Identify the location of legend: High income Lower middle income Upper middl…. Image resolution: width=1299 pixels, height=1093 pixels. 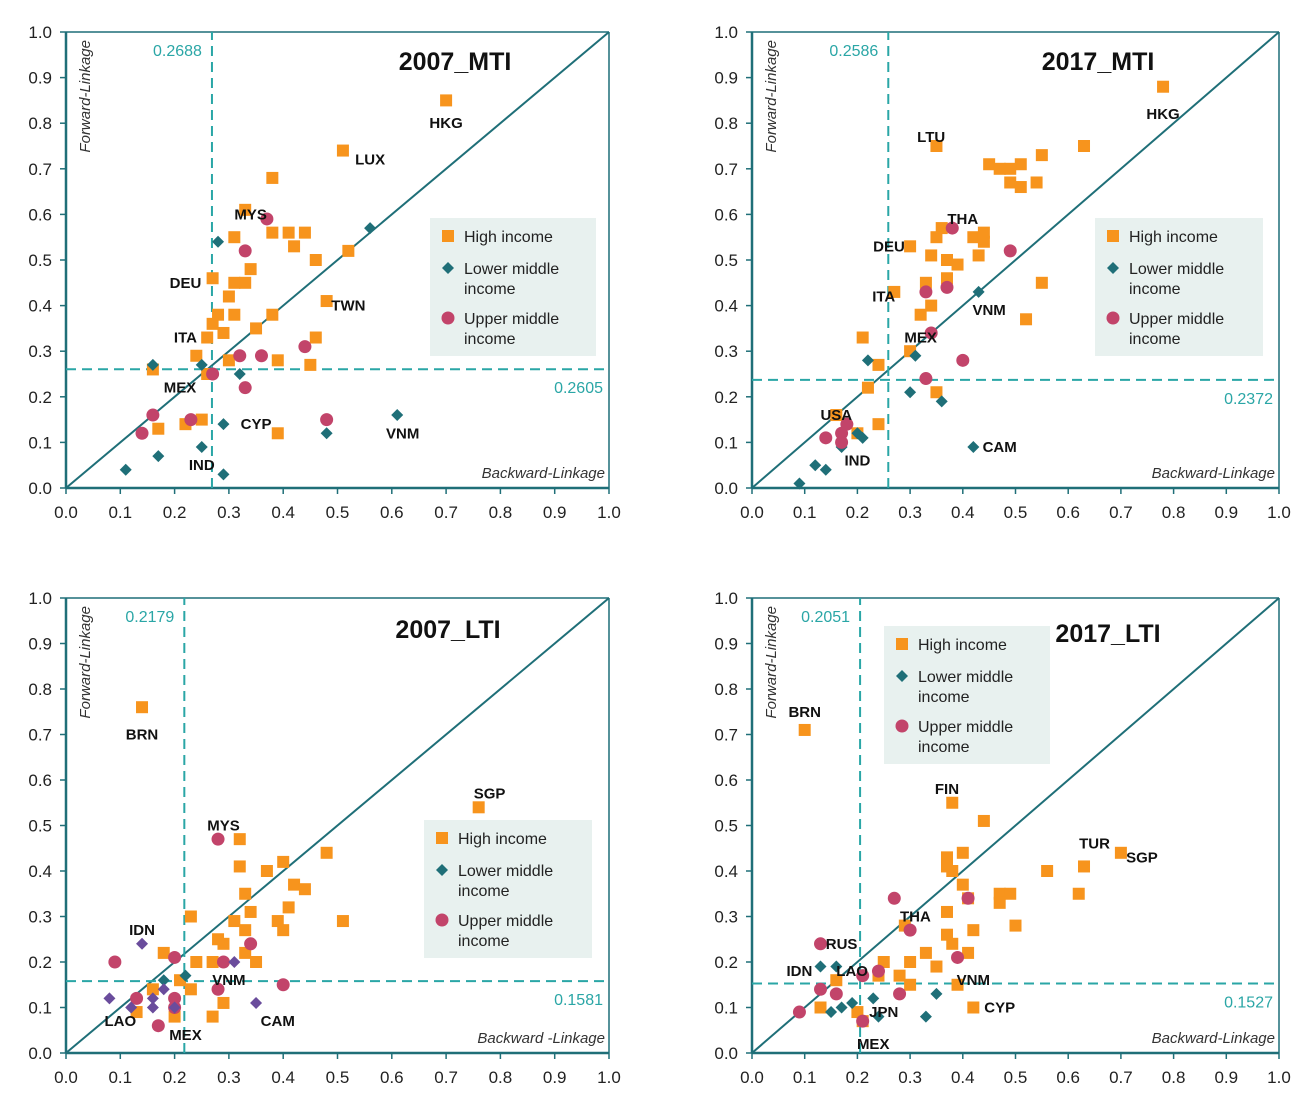
(508, 889).